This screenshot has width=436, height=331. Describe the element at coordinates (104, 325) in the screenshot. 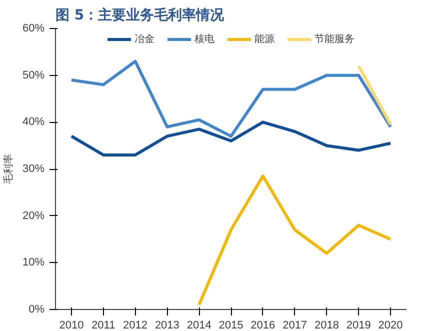

I see `x-tick-label: 2011` at that location.